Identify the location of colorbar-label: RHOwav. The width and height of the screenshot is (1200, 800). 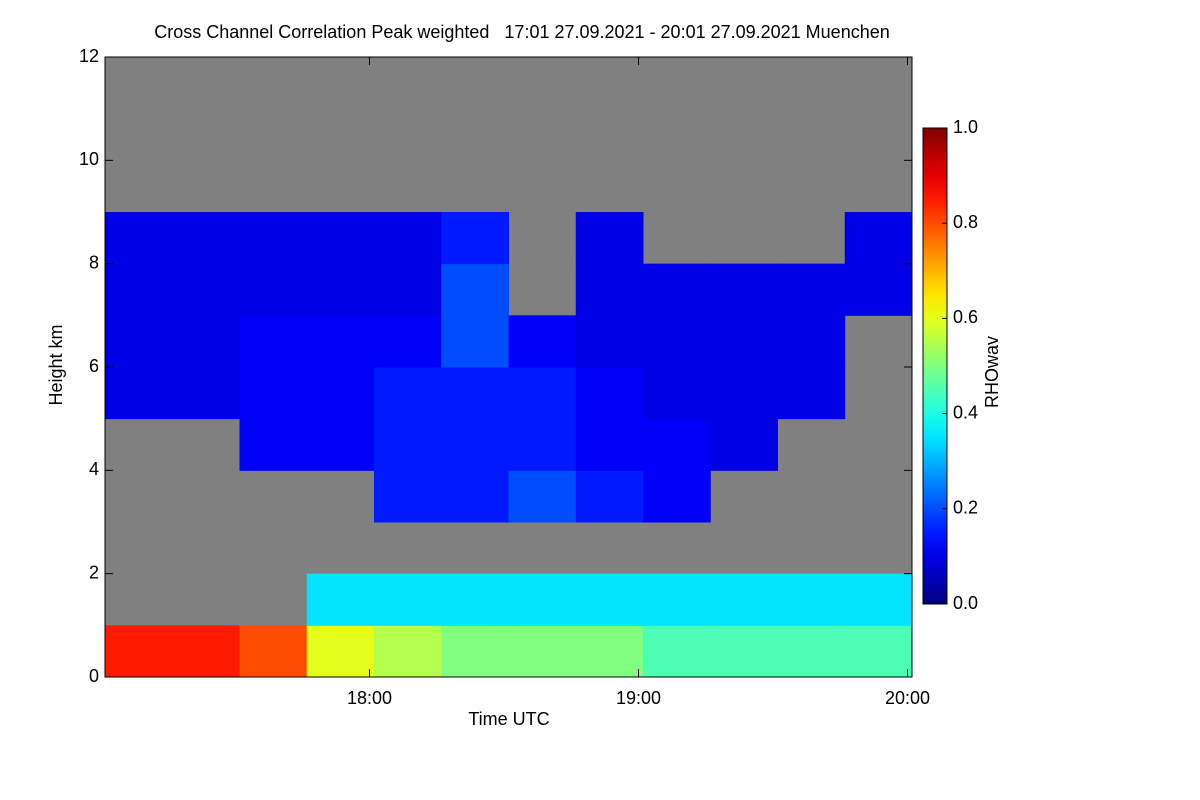
(992, 372).